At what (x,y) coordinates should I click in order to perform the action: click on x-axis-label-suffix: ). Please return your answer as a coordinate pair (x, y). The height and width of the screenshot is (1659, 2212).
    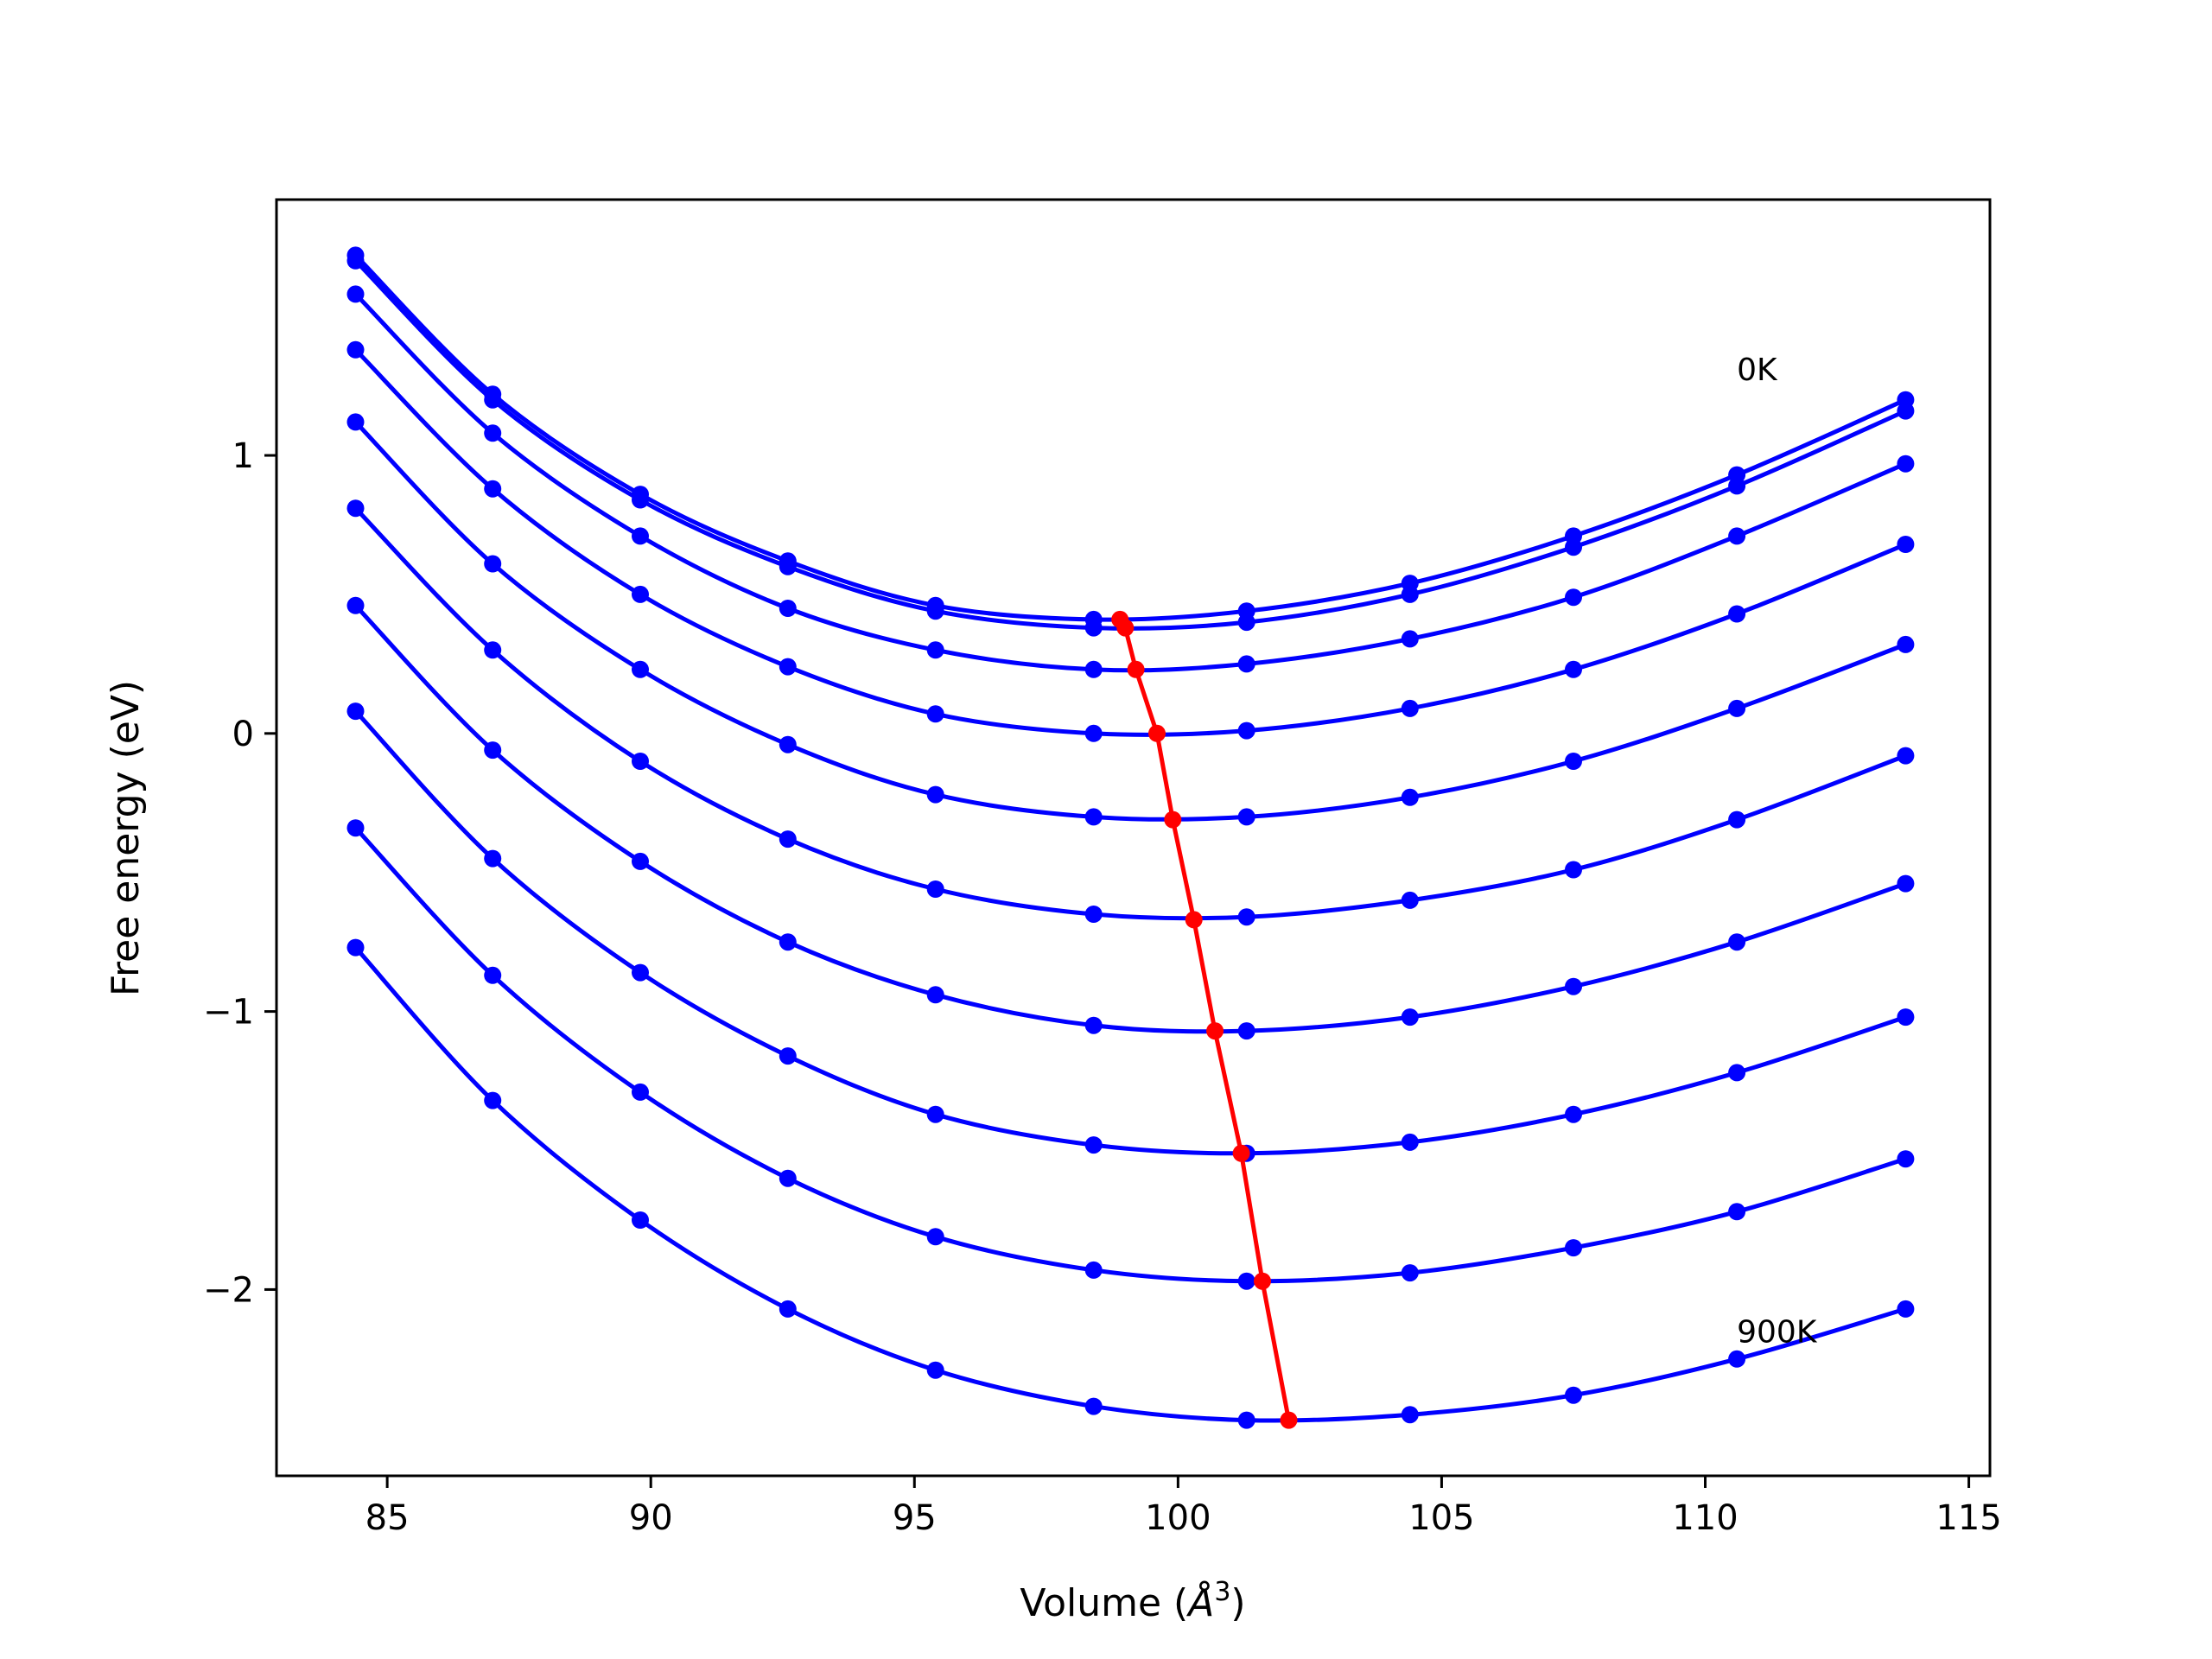
    Looking at the image, I should click on (1237, 1603).